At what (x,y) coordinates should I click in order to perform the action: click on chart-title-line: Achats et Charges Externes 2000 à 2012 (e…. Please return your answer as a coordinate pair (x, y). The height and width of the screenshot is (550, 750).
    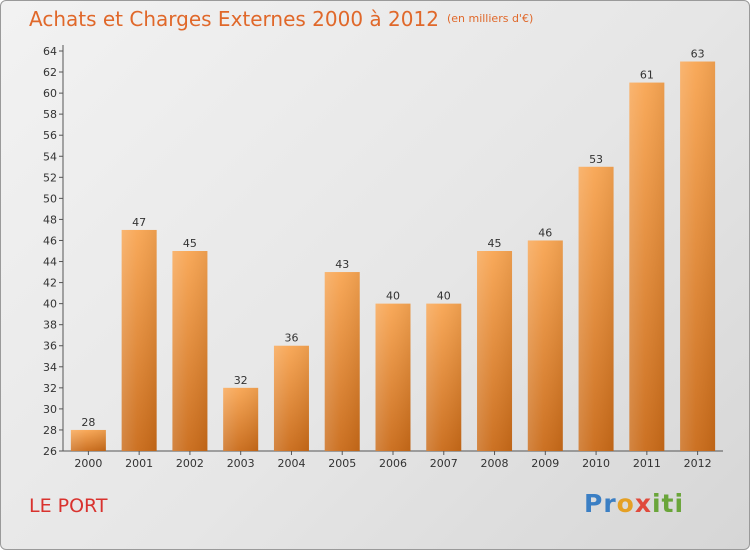
    Looking at the image, I should click on (281, 19).